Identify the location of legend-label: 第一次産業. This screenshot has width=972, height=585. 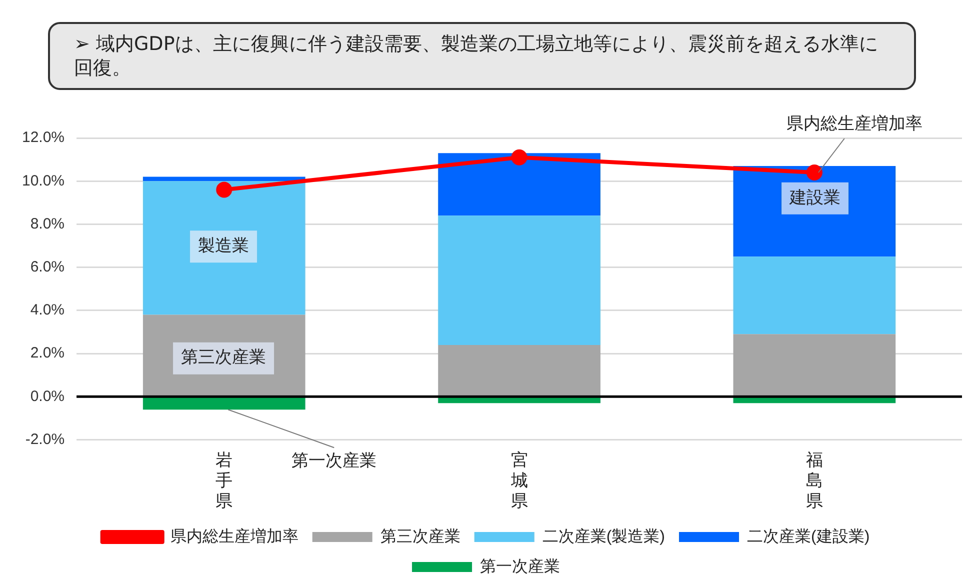
(520, 566).